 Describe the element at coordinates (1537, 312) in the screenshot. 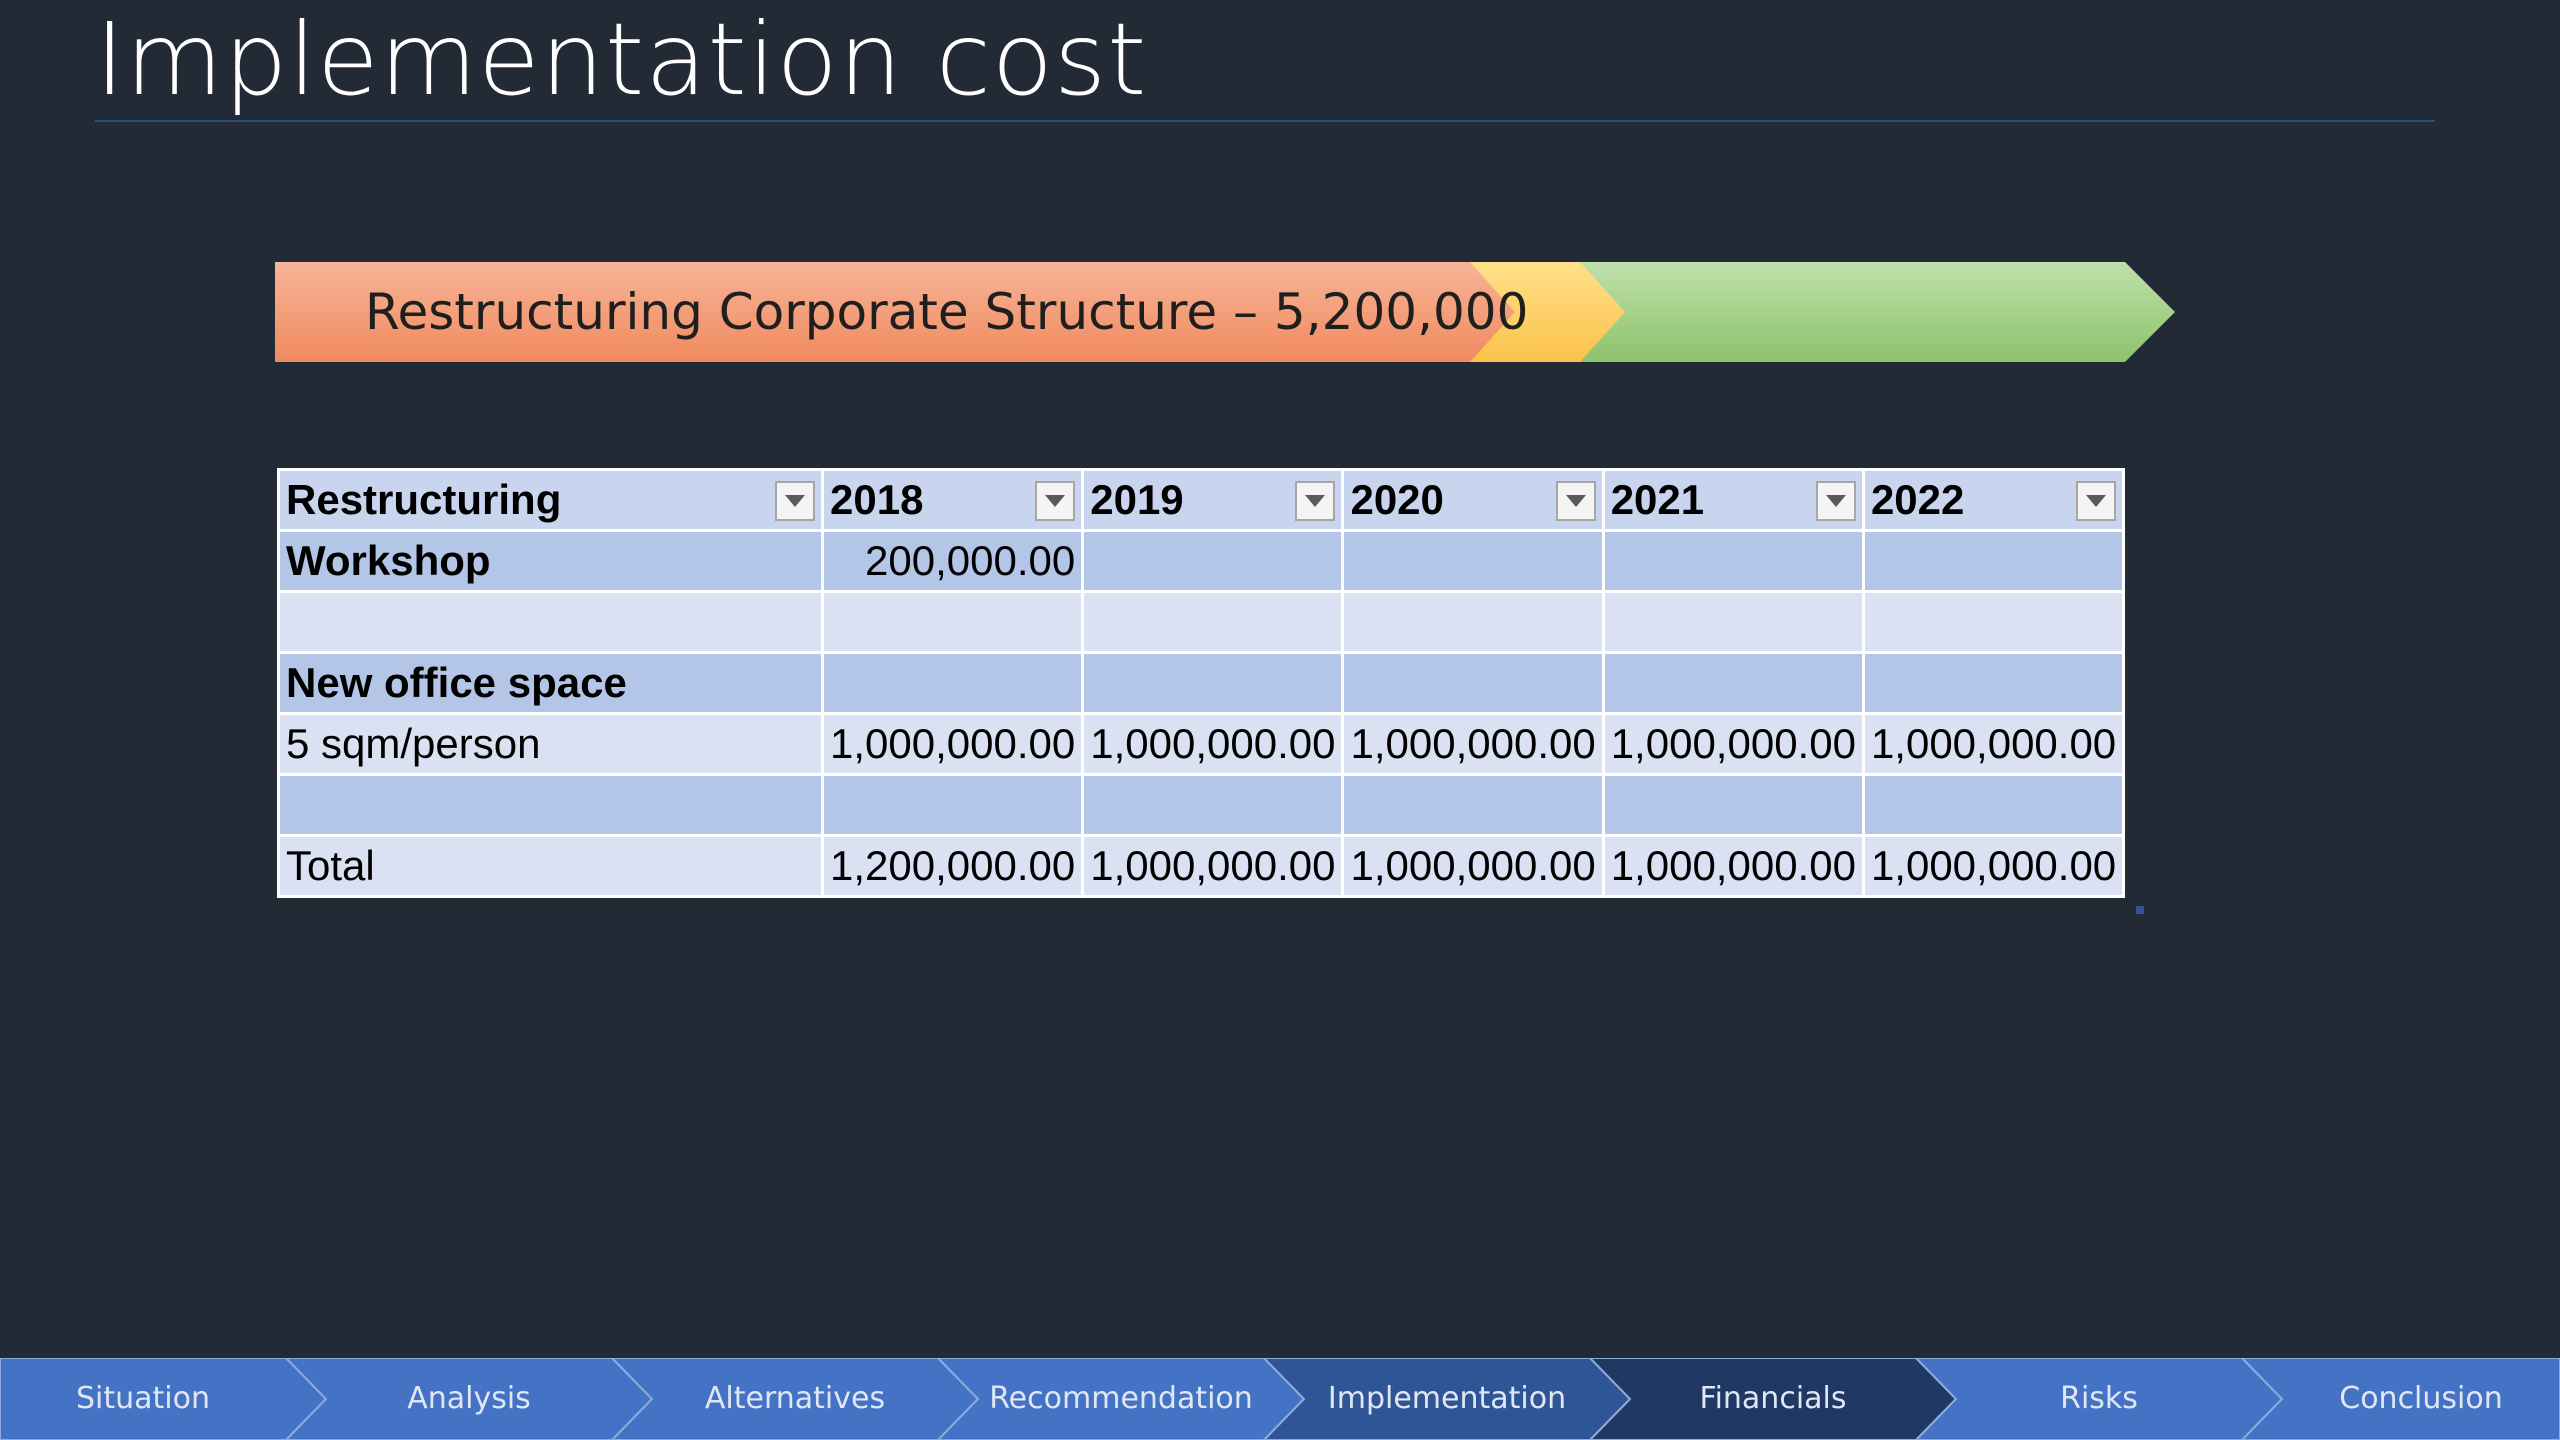

I see `chevron-yellow` at that location.